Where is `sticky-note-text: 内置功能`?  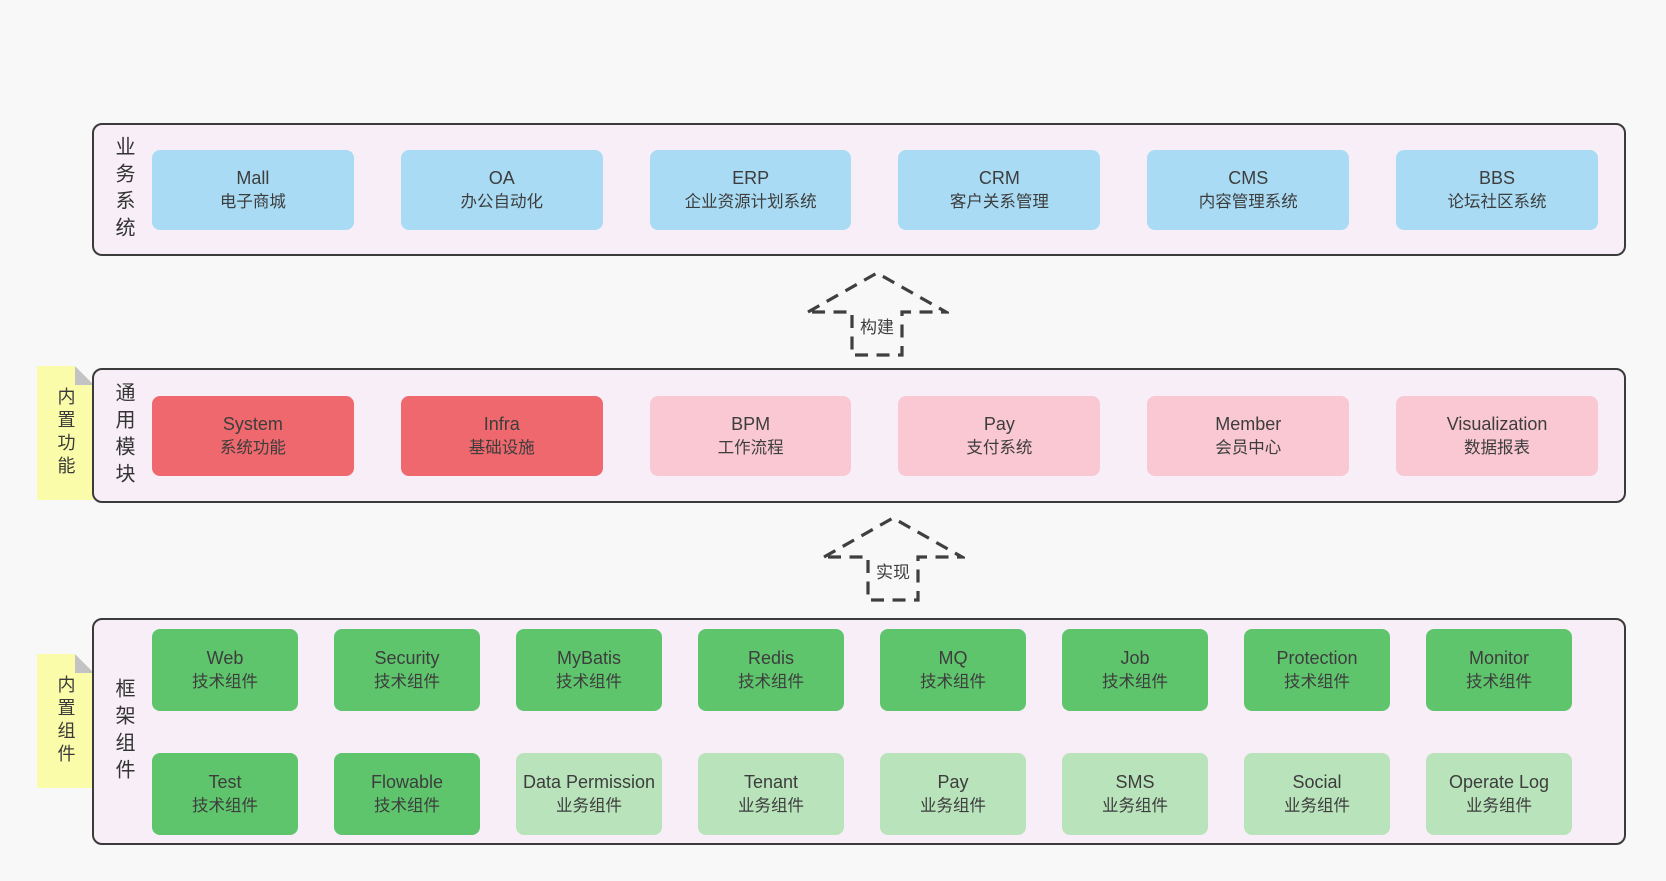
sticky-note-text: 内置功能 is located at coordinates (65, 433).